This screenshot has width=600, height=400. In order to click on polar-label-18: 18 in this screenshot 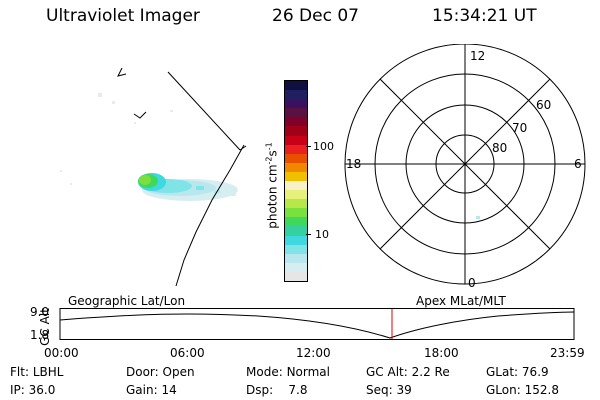, I will do `click(353, 164)`.